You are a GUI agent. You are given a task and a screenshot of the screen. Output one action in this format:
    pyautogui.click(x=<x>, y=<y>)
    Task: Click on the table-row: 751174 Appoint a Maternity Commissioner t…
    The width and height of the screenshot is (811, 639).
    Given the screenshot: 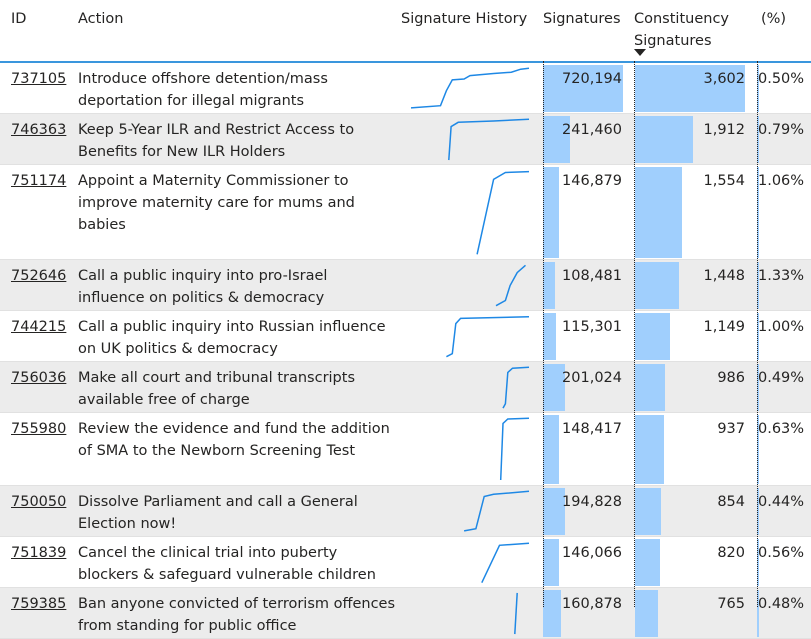 What is the action you would take?
    pyautogui.click(x=405, y=212)
    